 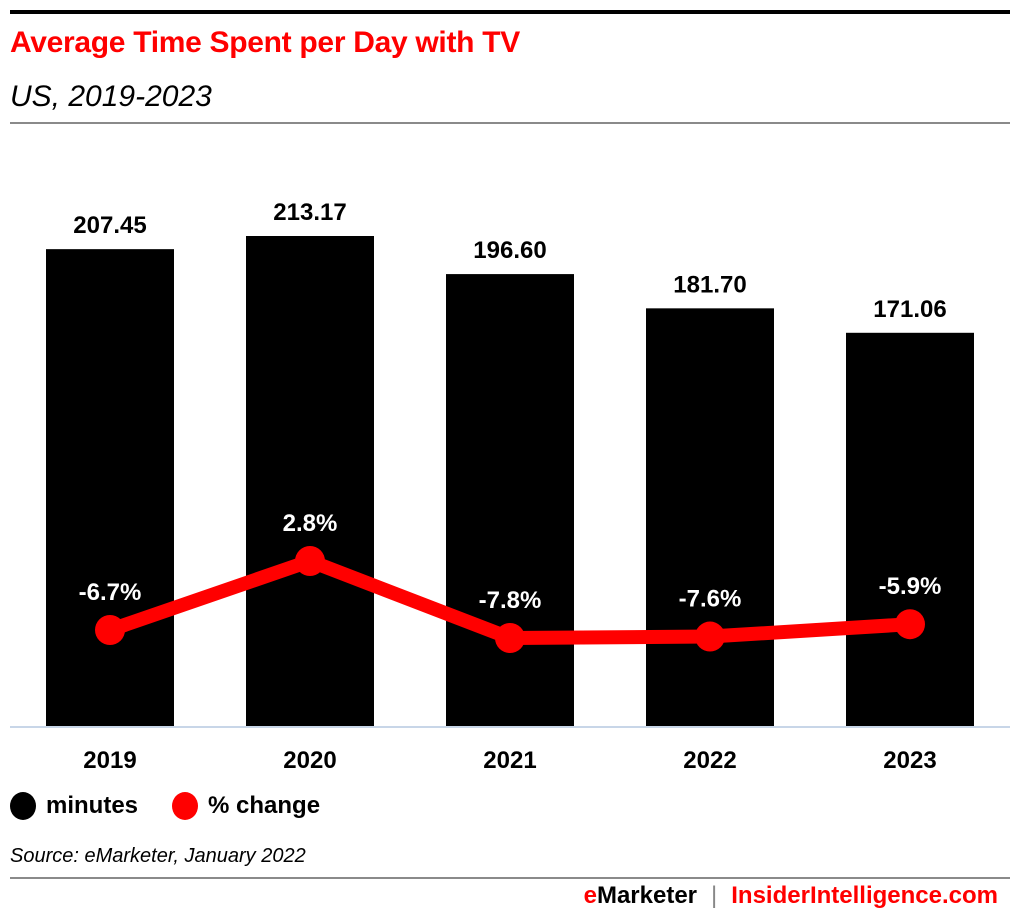 I want to click on legend-label-change: % change, so click(x=264, y=805).